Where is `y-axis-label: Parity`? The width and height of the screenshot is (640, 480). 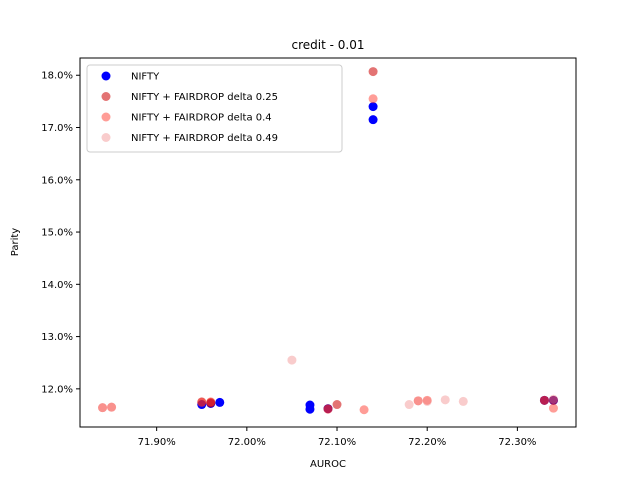
y-axis-label: Parity is located at coordinates (15, 242).